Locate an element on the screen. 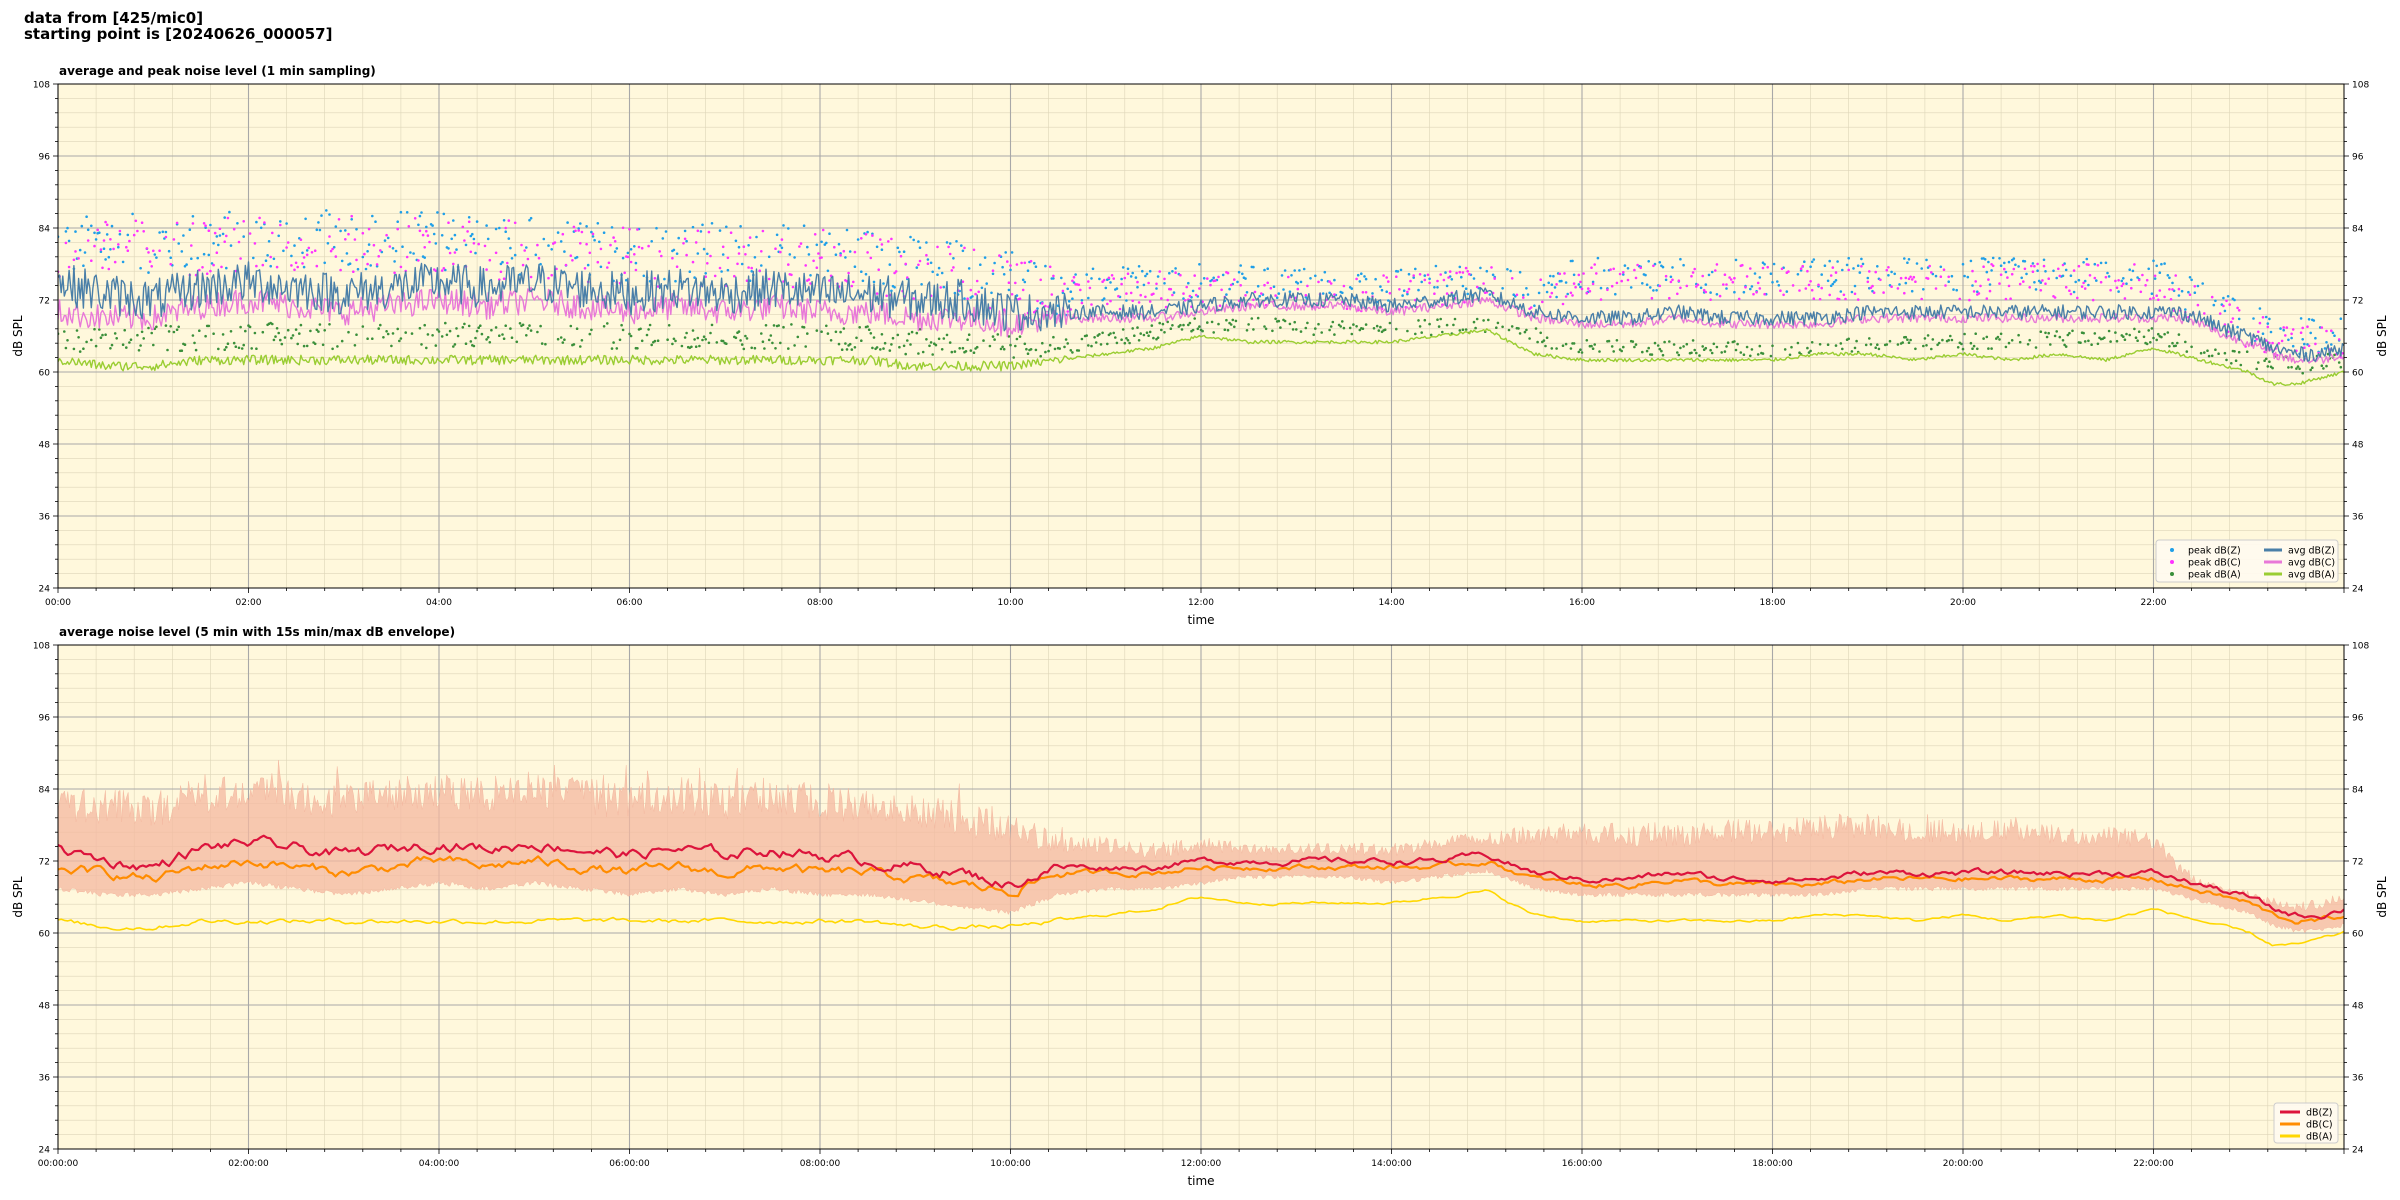 The height and width of the screenshot is (1200, 2400). x-tick-label: 20:00 is located at coordinates (1963, 603).